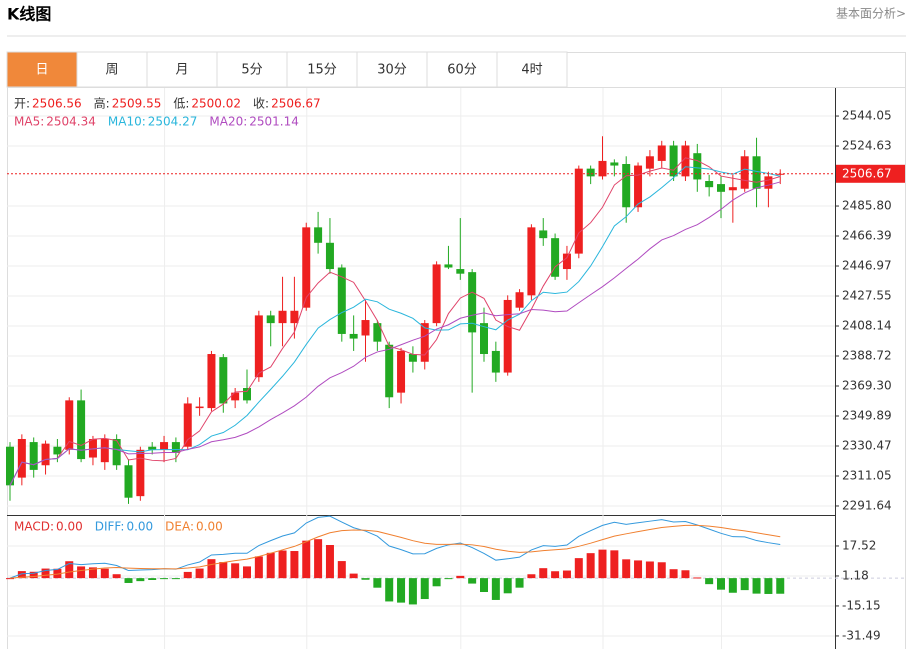 This screenshot has width=915, height=649. I want to click on info-label: 低:, so click(181, 104).